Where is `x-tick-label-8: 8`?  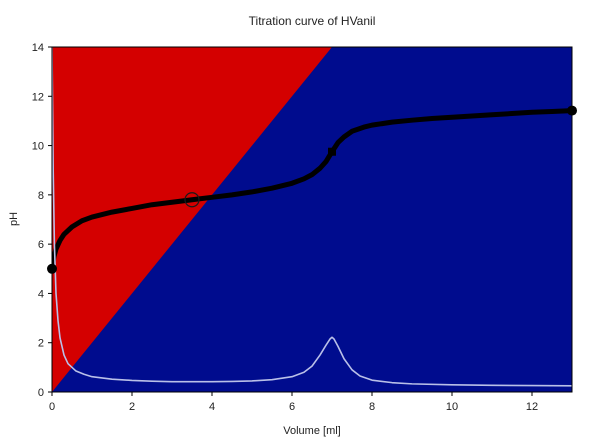
x-tick-label-8: 8 is located at coordinates (372, 407).